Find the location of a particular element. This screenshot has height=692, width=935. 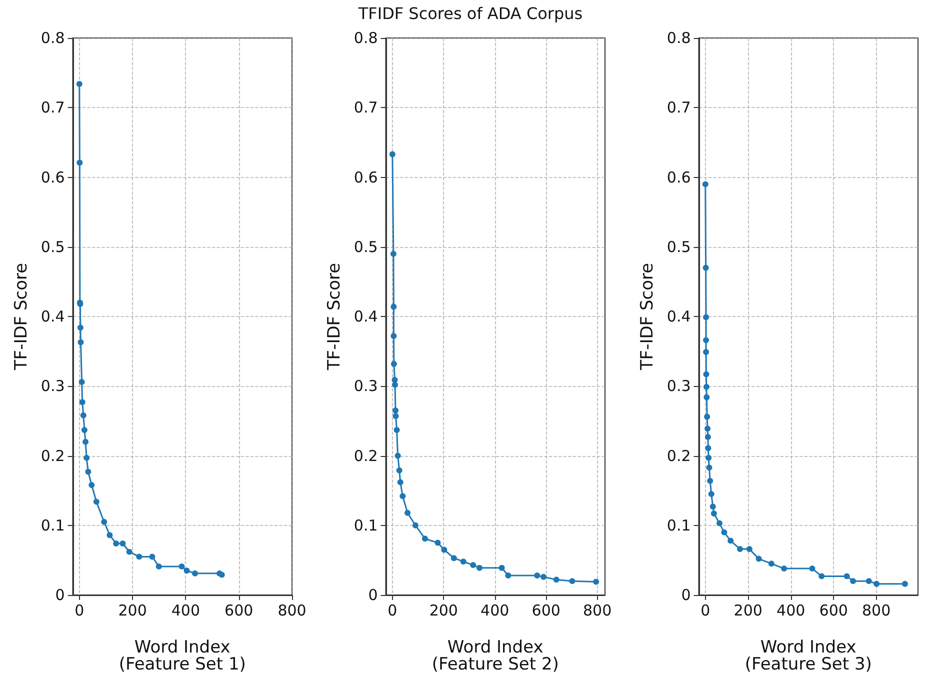

x-tick-label: 0 is located at coordinates (79, 611).